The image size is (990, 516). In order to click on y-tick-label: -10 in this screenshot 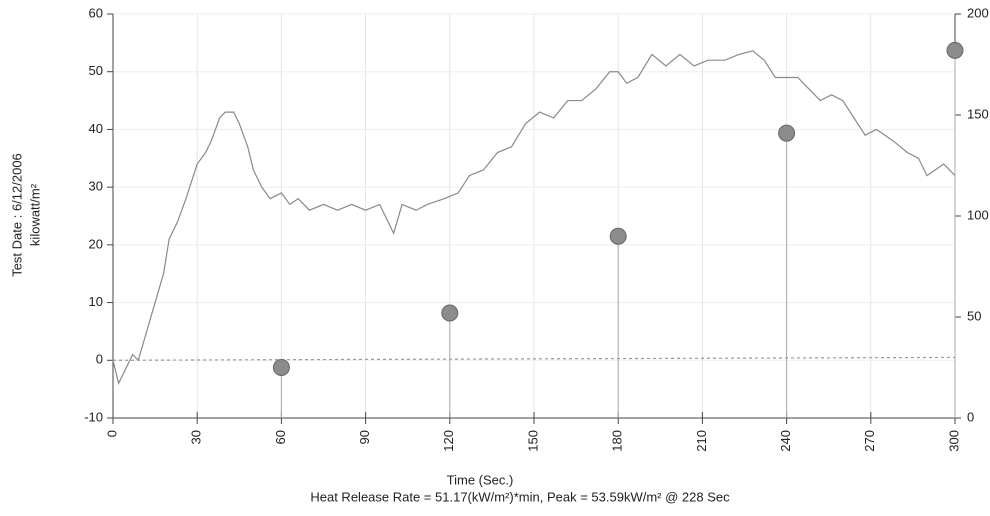, I will do `click(93, 416)`.